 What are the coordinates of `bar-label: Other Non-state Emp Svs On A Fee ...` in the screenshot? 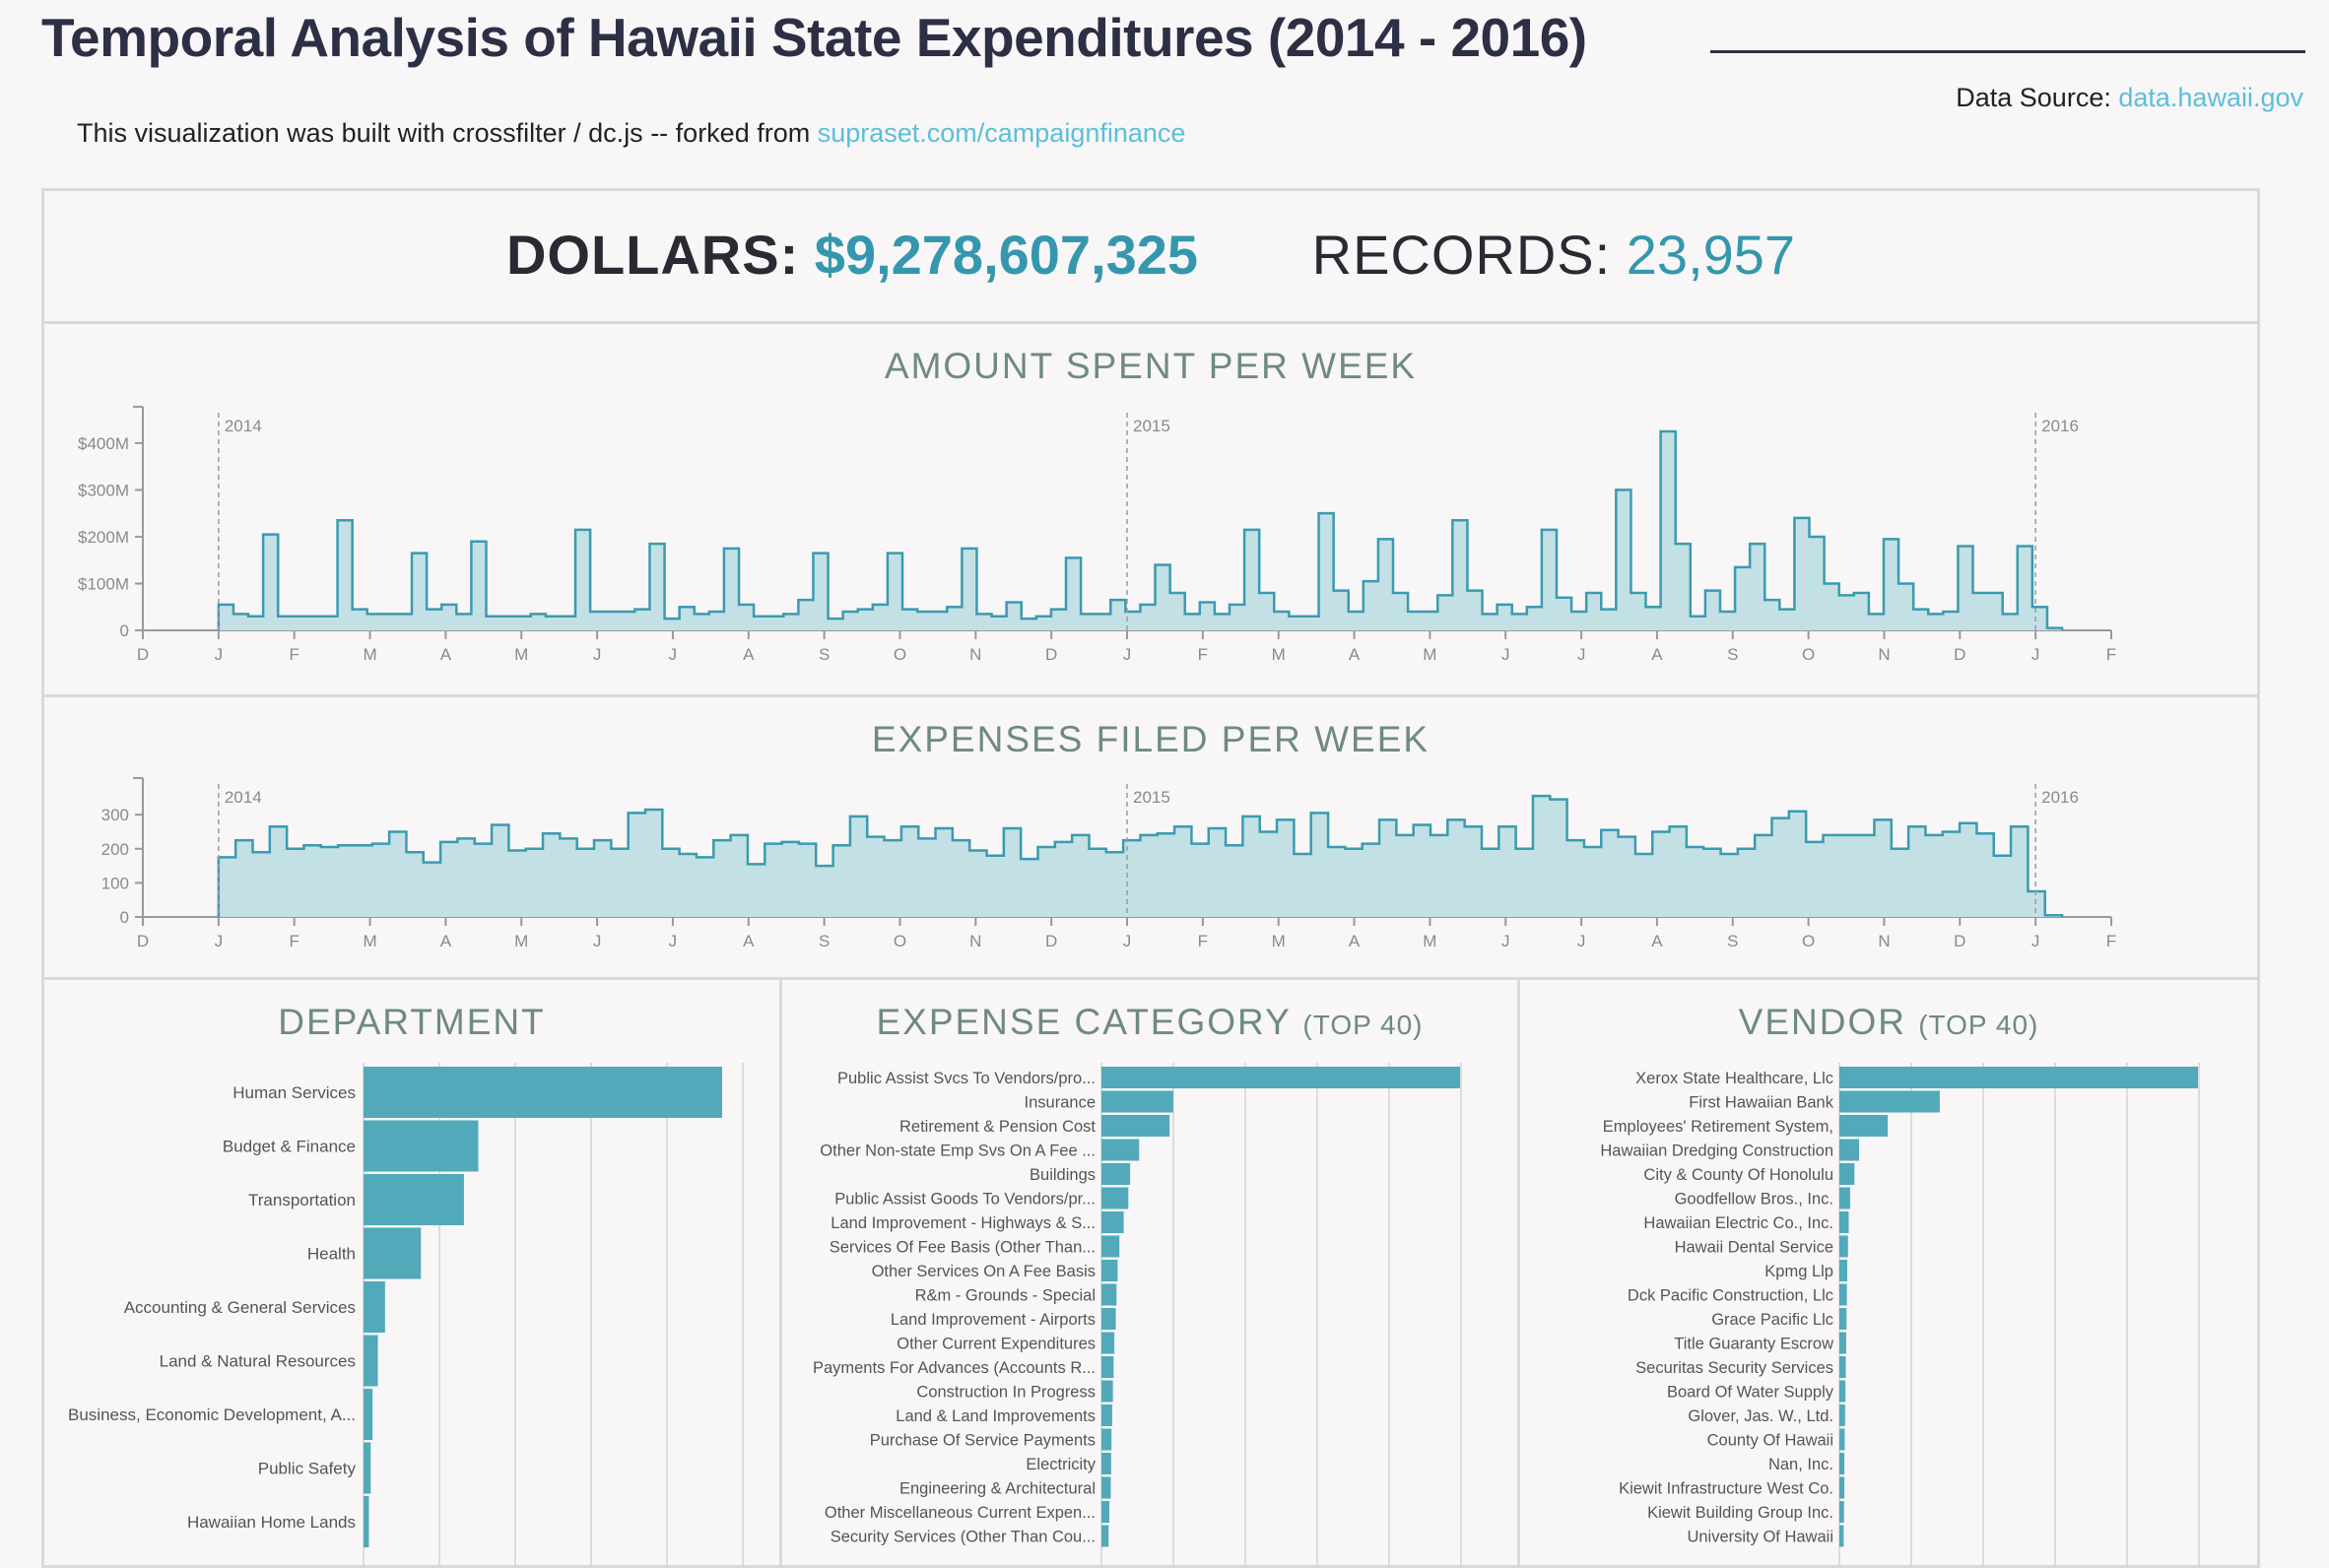 It's located at (958, 1151).